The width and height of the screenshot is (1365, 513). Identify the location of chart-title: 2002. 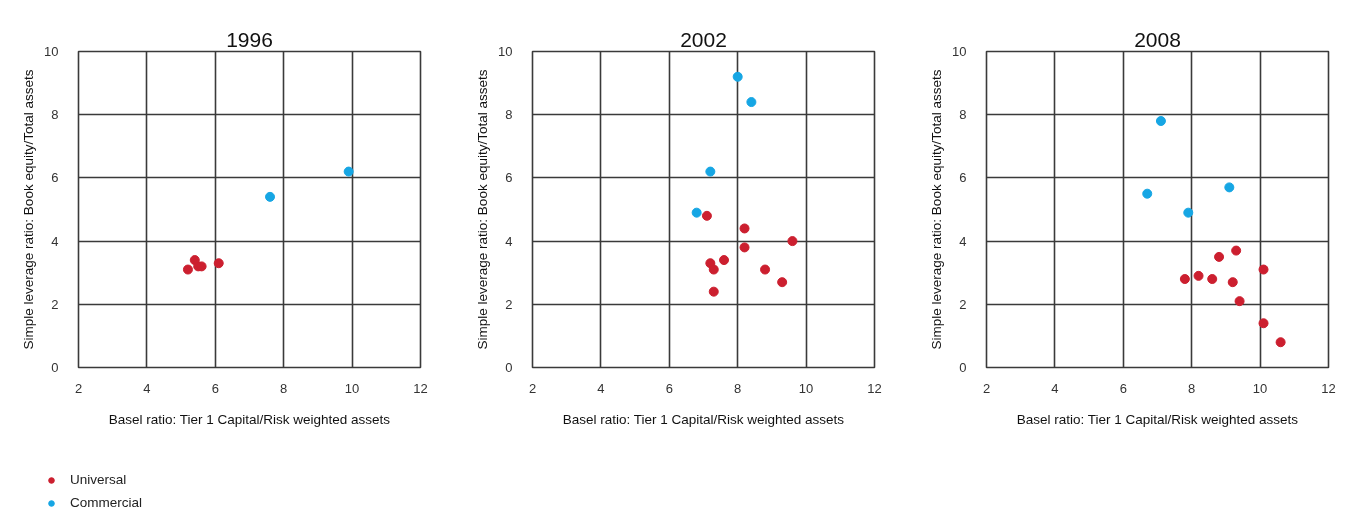
(703, 39).